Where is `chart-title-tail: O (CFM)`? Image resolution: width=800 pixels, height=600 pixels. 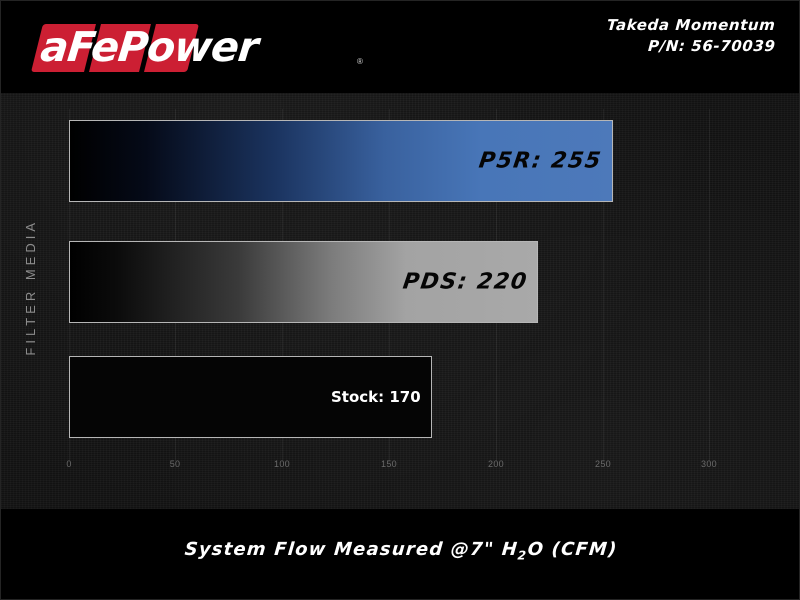
chart-title-tail: O (CFM) is located at coordinates (572, 550).